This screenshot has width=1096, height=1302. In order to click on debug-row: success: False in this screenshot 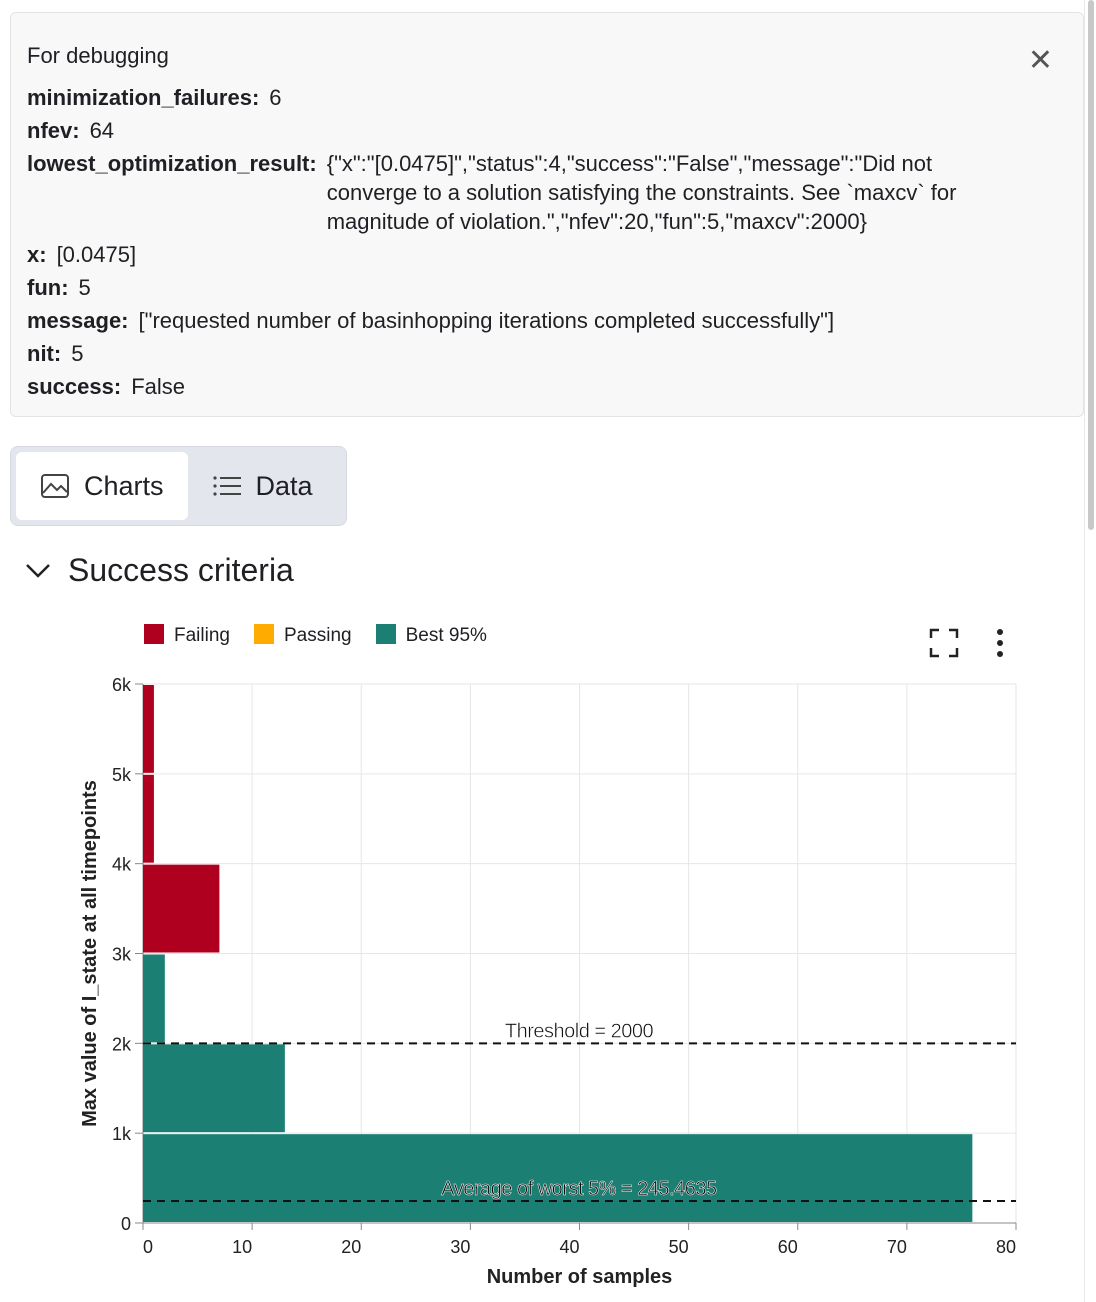, I will do `click(547, 386)`.